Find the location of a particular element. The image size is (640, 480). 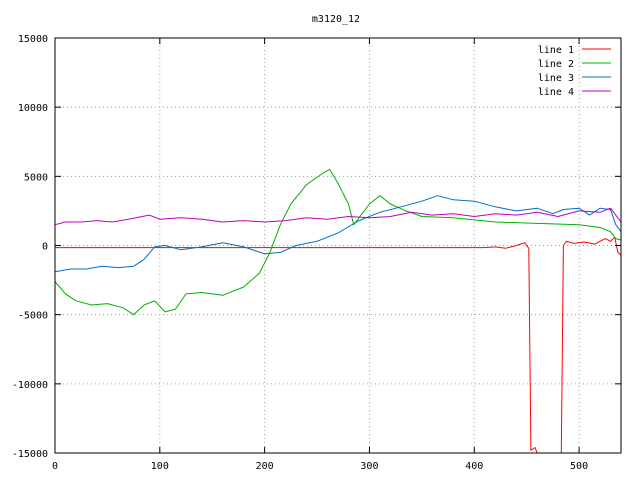

x-tick-label: 300 is located at coordinates (369, 466).